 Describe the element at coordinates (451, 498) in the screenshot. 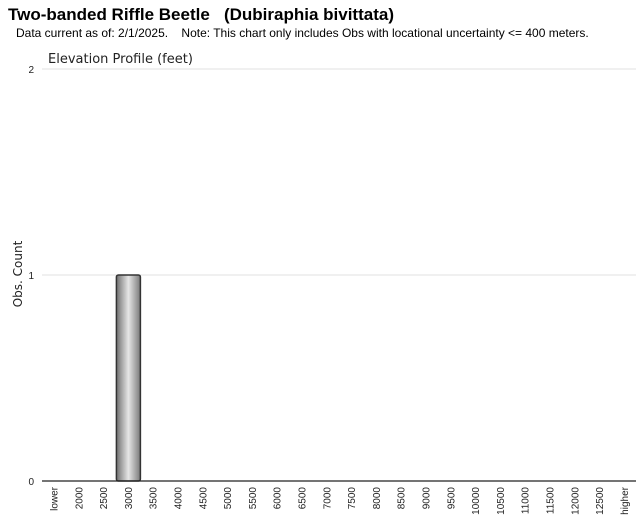

I see `x-tick-label: 9500` at that location.